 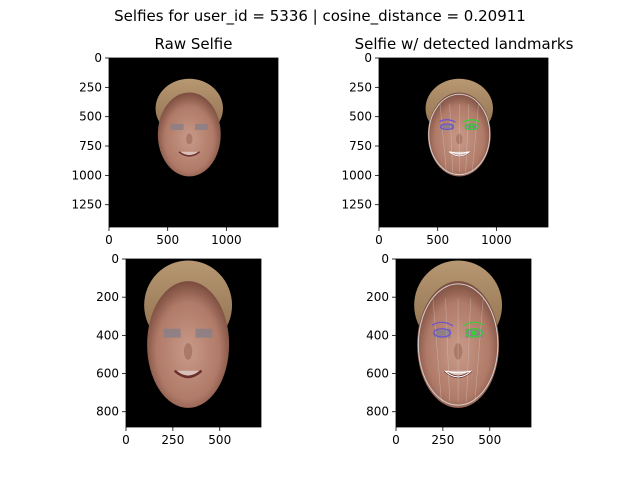 I want to click on panel-3: 0 250 500 0 200 400 600 800, so click(x=179, y=349).